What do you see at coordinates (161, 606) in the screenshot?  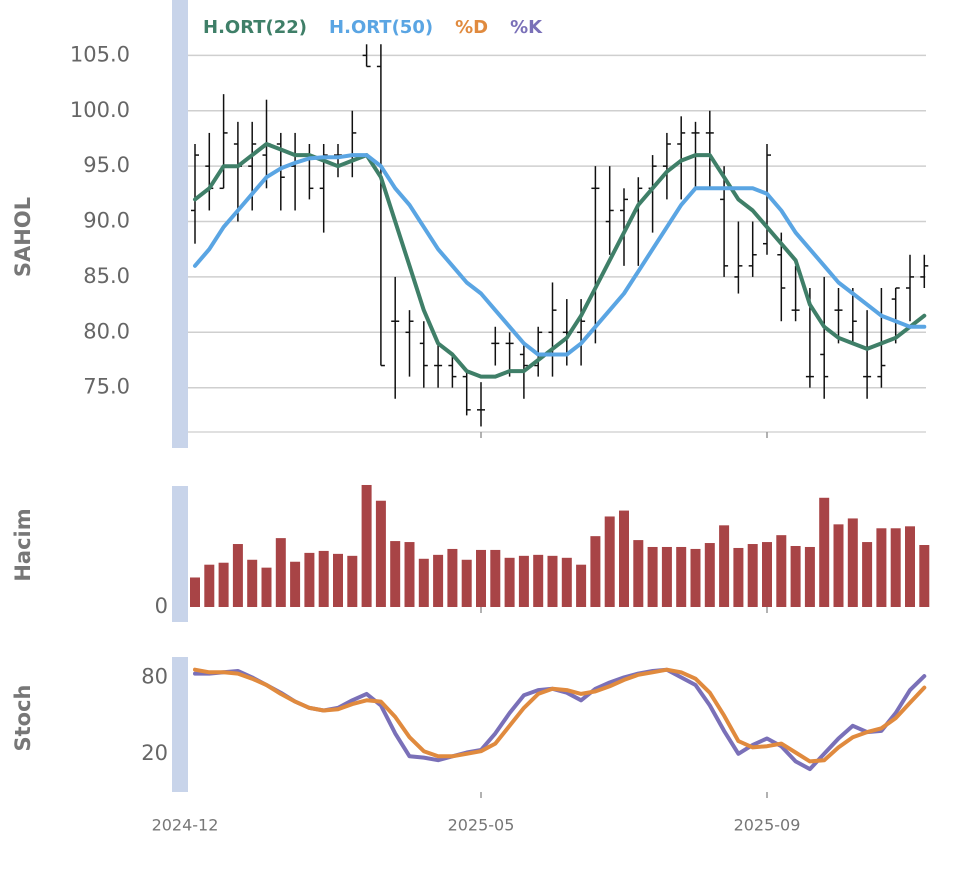 I see `y-tick-label: 0` at bounding box center [161, 606].